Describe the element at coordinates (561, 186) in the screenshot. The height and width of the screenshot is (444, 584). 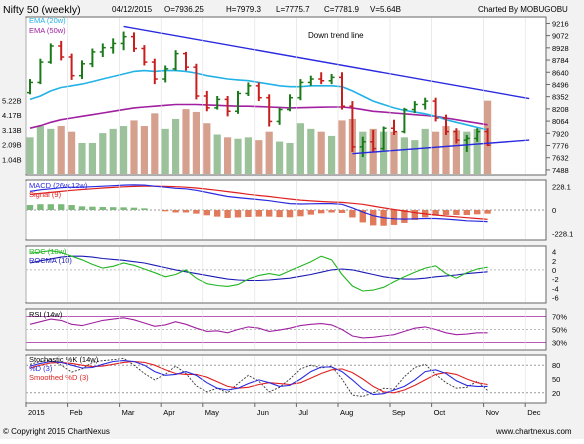
I see `macd-tick-label: 228.1` at that location.